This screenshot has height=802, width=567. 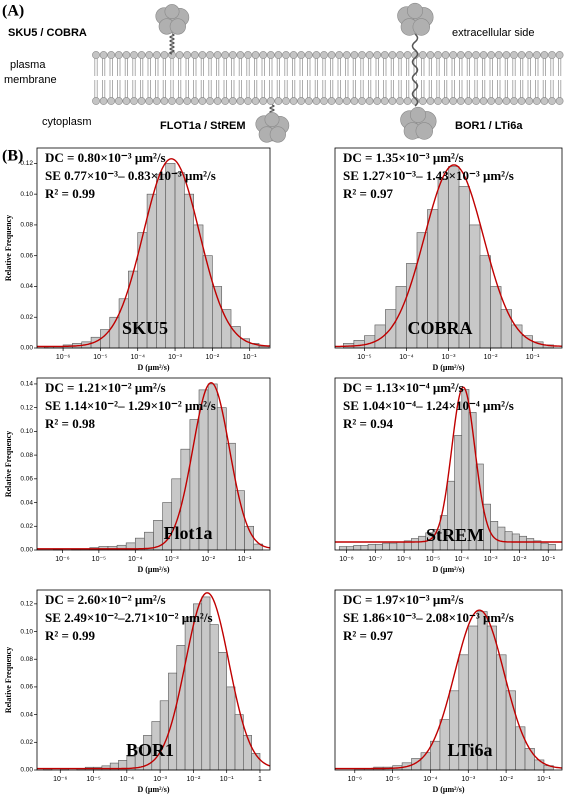 What do you see at coordinates (63, 357) in the screenshot?
I see `x-tick-label: 10⁻⁶` at bounding box center [63, 357].